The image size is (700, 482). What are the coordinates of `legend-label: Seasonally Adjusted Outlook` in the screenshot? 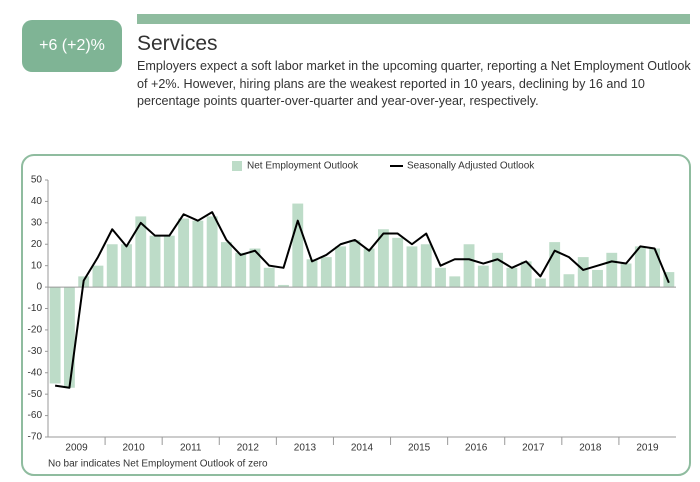 It's located at (471, 166).